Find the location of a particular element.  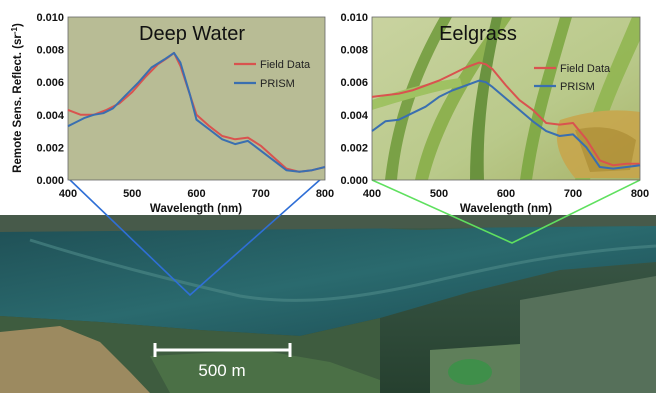

eelgrass-series is located at coordinates (506, 115).